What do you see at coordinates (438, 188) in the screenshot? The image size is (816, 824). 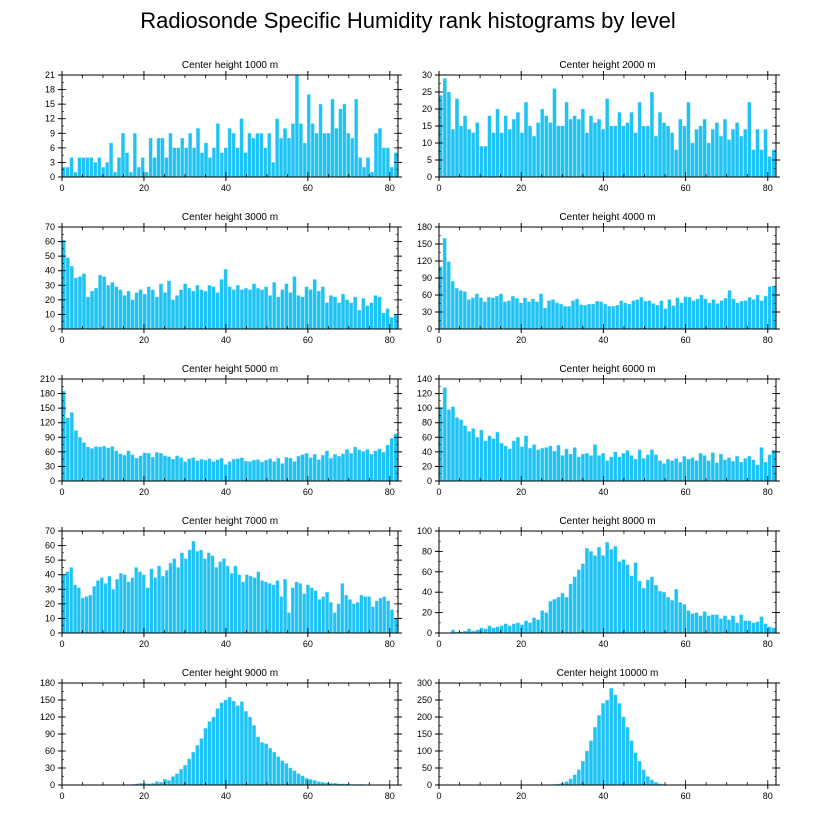 I see `x-tick-label: 0` at bounding box center [438, 188].